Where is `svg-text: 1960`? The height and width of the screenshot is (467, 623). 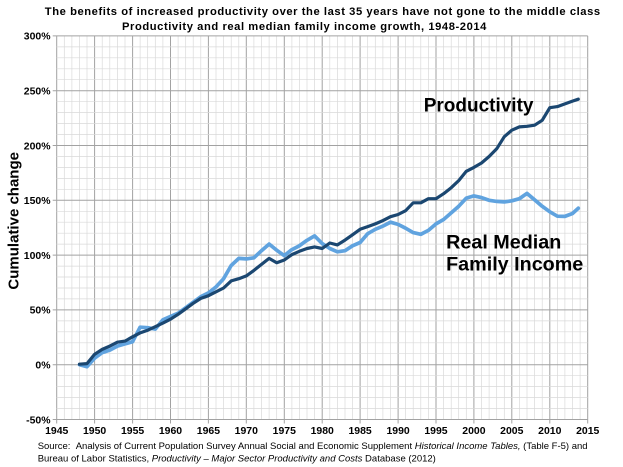 svg-text: 1960 is located at coordinates (170, 431).